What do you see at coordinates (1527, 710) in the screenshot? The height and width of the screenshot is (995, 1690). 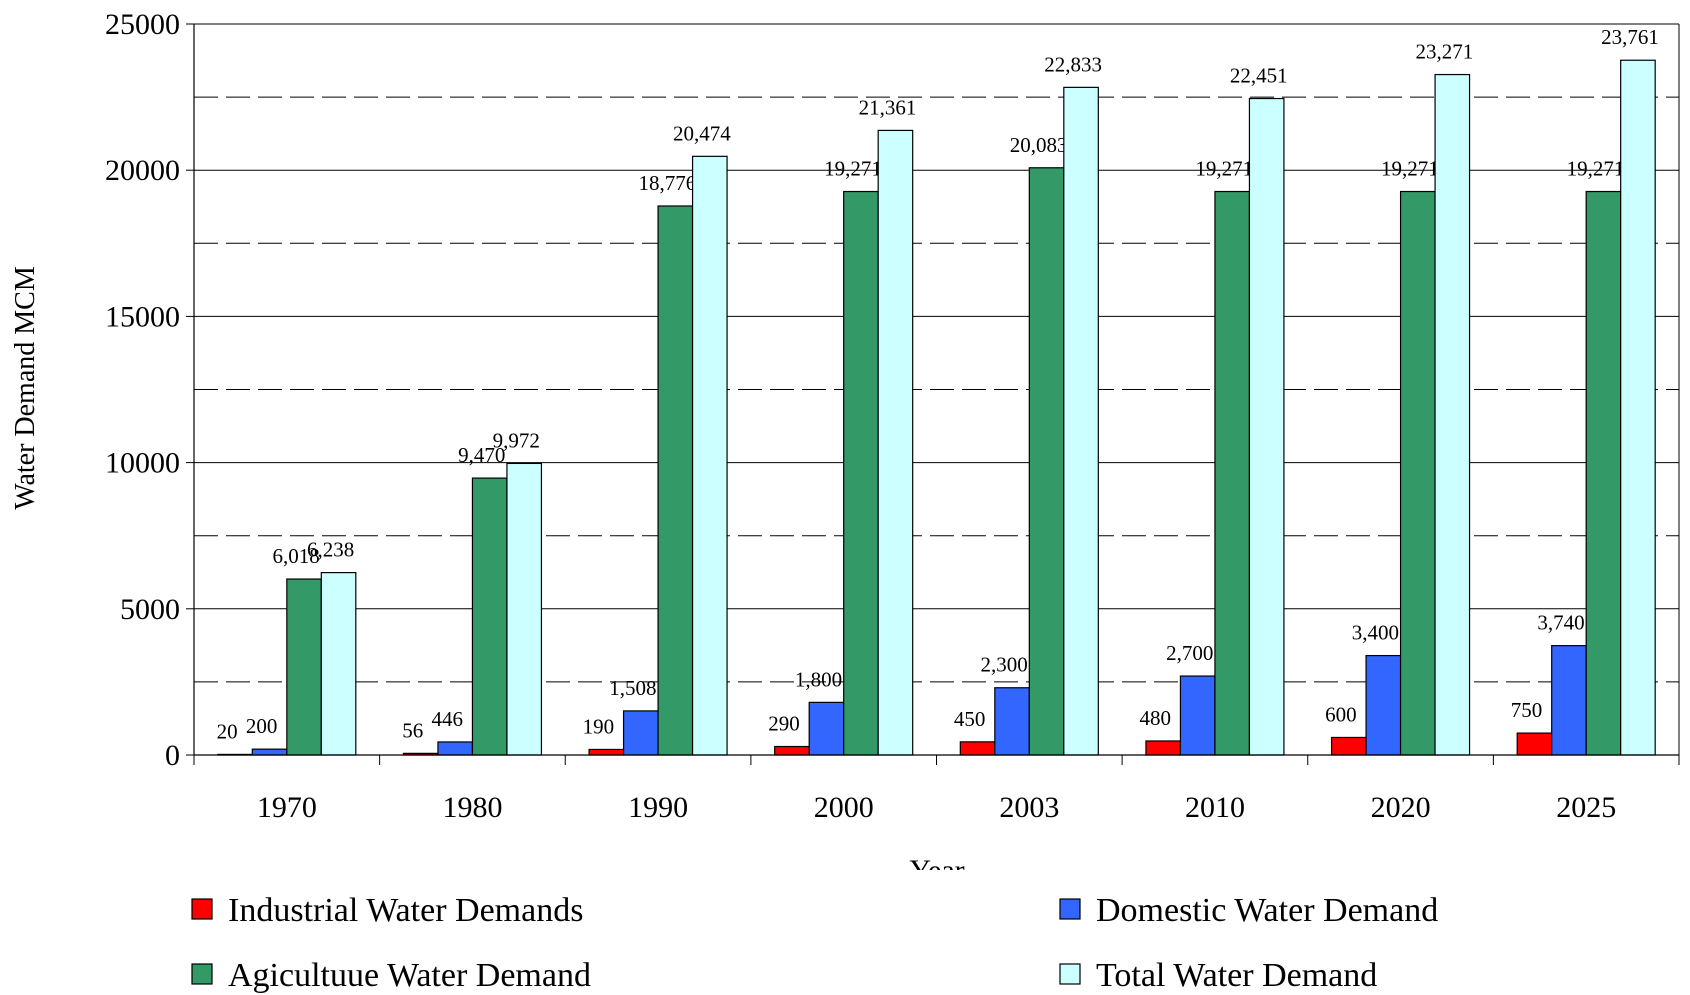 I see `value-label: 750` at bounding box center [1527, 710].